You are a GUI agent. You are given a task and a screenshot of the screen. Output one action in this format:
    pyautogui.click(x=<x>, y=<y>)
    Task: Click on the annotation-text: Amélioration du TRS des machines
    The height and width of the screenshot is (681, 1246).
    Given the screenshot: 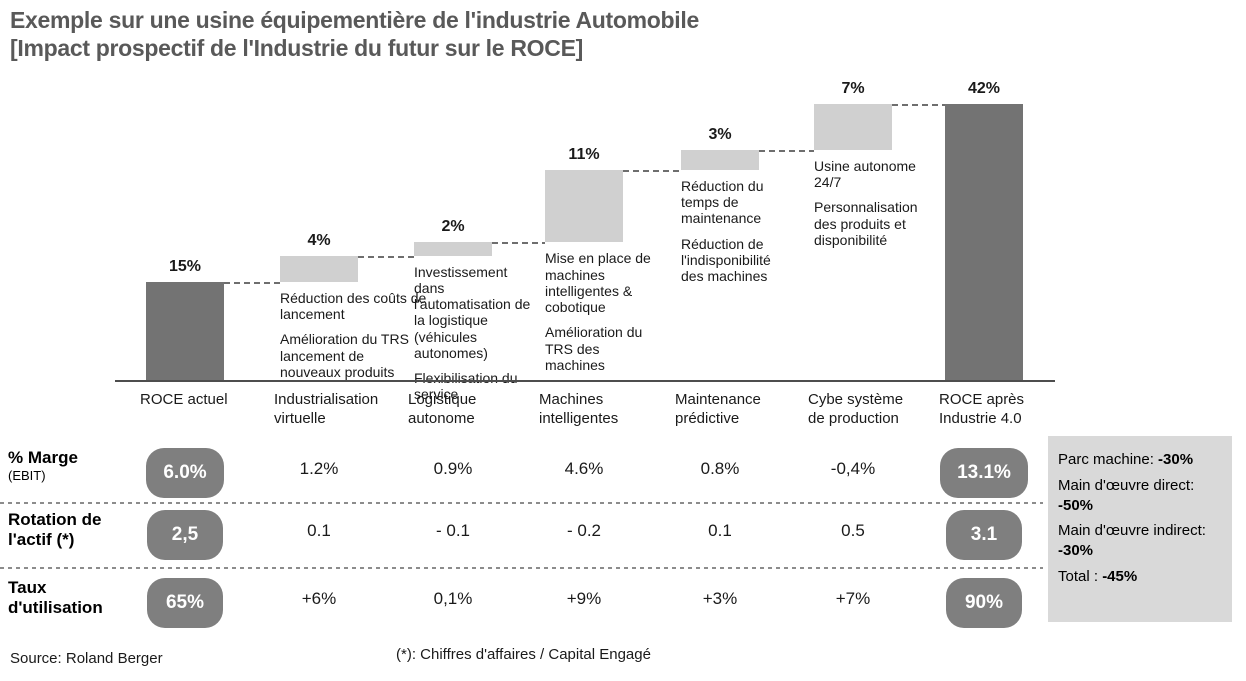 What is the action you would take?
    pyautogui.click(x=594, y=348)
    